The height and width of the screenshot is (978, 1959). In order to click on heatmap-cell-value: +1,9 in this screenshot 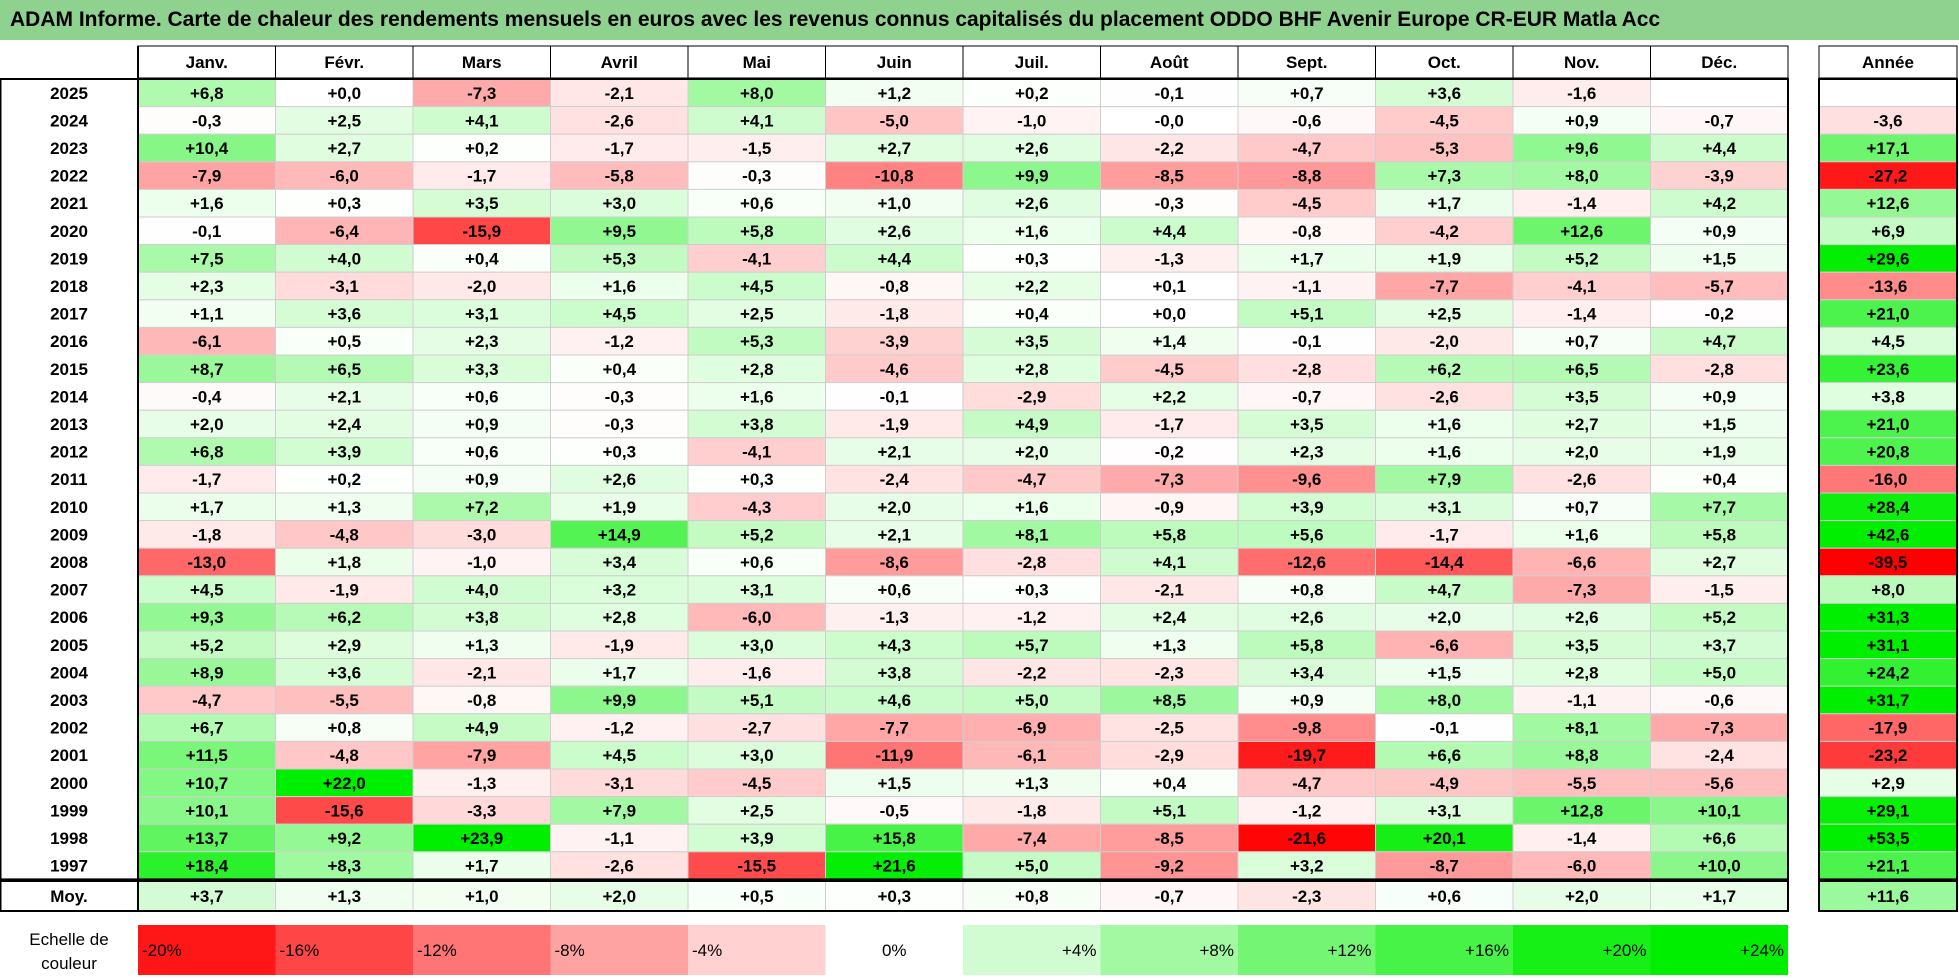, I will do `click(619, 507)`.